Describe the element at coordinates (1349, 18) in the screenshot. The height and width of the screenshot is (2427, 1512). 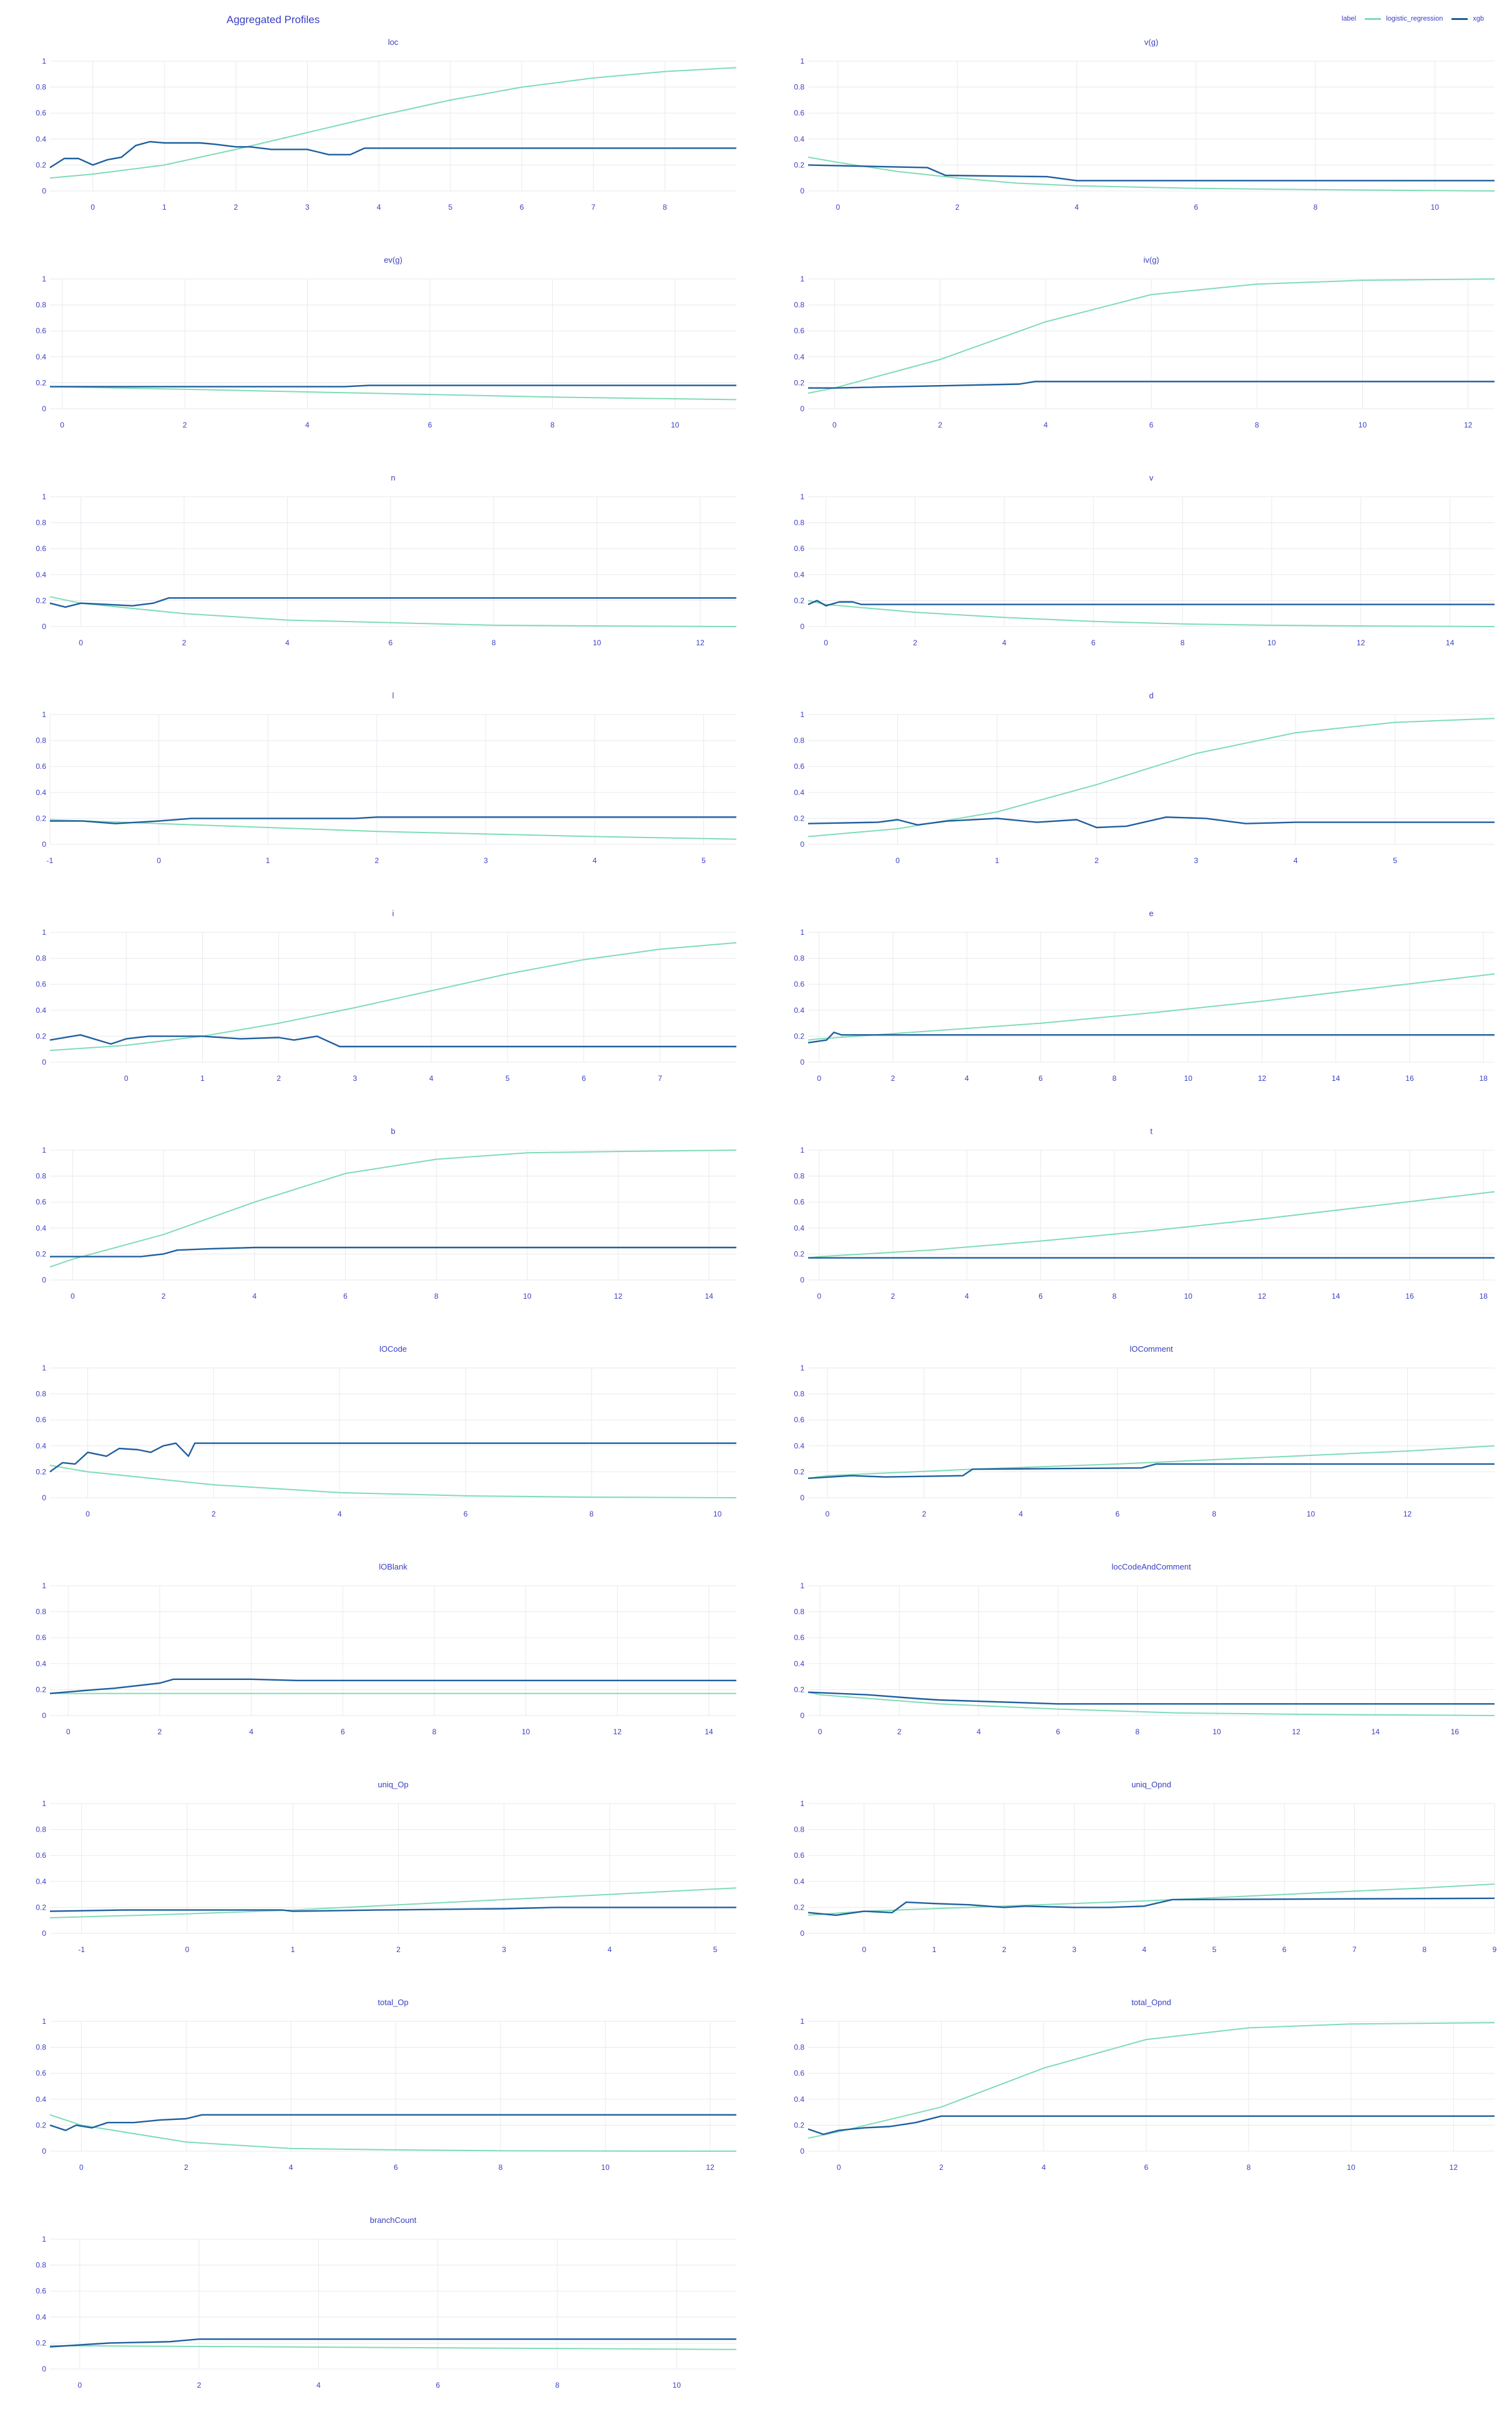
I see `legend-title: label` at that location.